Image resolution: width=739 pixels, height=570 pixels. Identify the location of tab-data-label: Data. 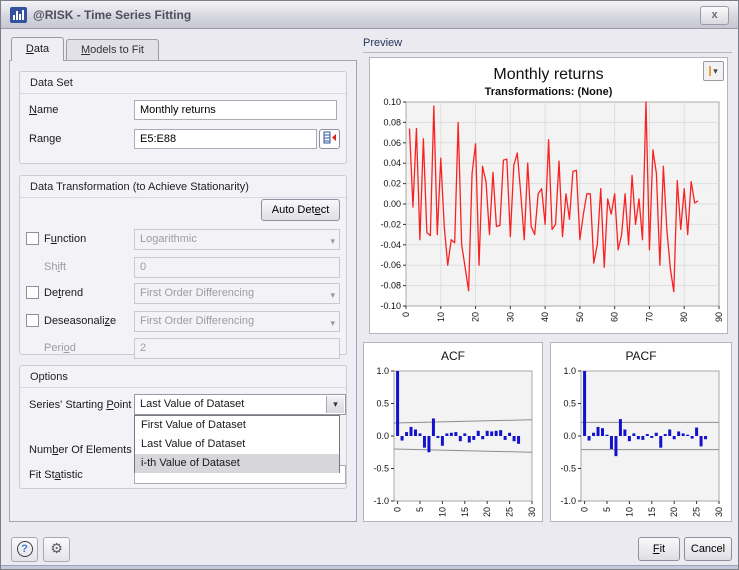
(37, 49).